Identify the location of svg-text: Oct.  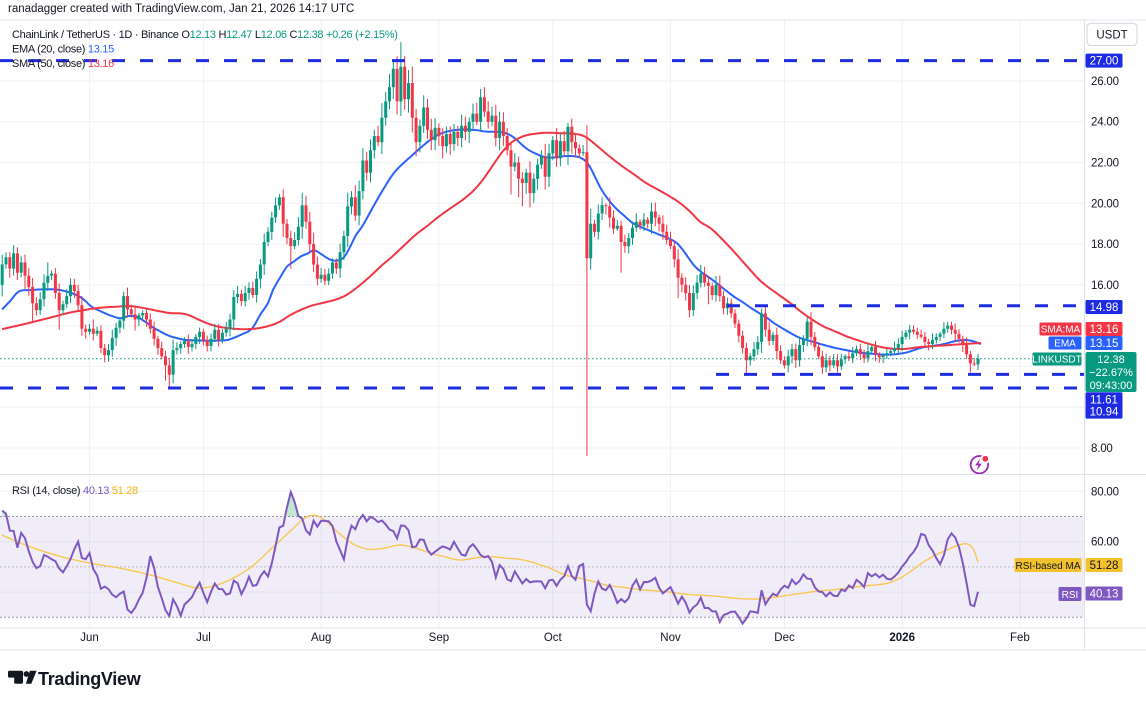
(553, 638).